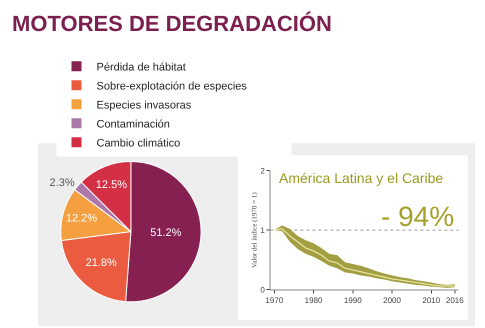  What do you see at coordinates (417, 216) in the screenshot?
I see `annotation: - 94%` at bounding box center [417, 216].